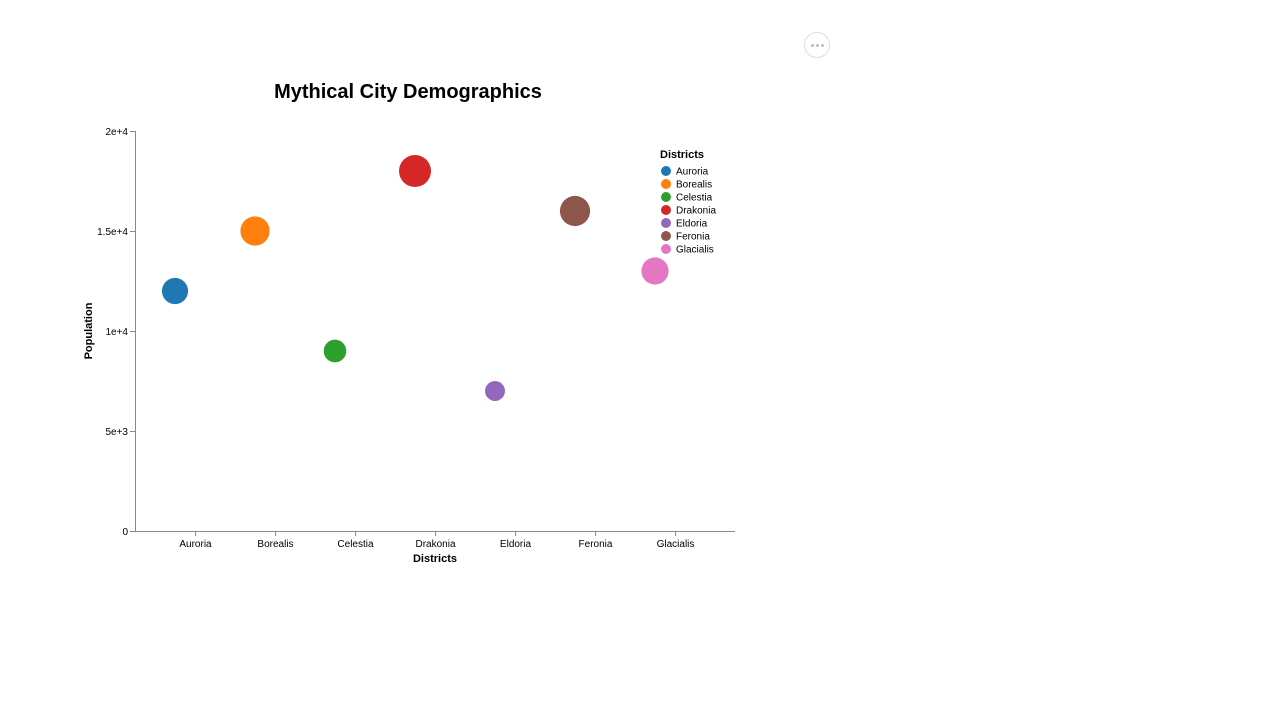  I want to click on y-tick-label: 5e+3, so click(116, 432).